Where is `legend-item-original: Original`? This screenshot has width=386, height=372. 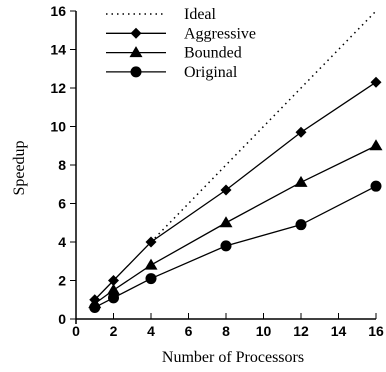 legend-item-original: Original is located at coordinates (172, 72).